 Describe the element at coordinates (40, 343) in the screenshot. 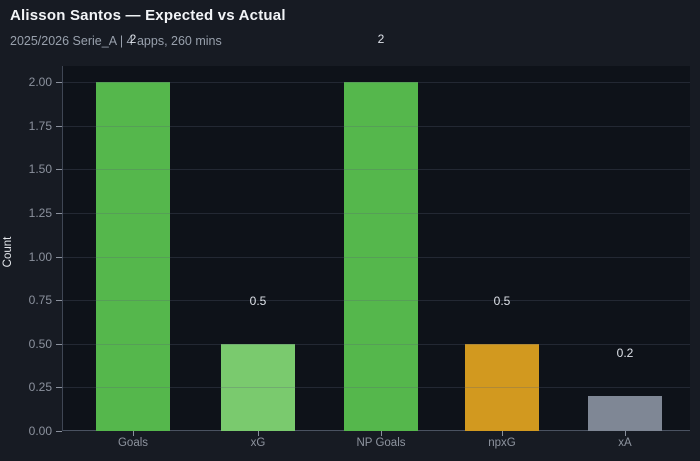

I see `y-tick-label-0.50: 0.50` at that location.